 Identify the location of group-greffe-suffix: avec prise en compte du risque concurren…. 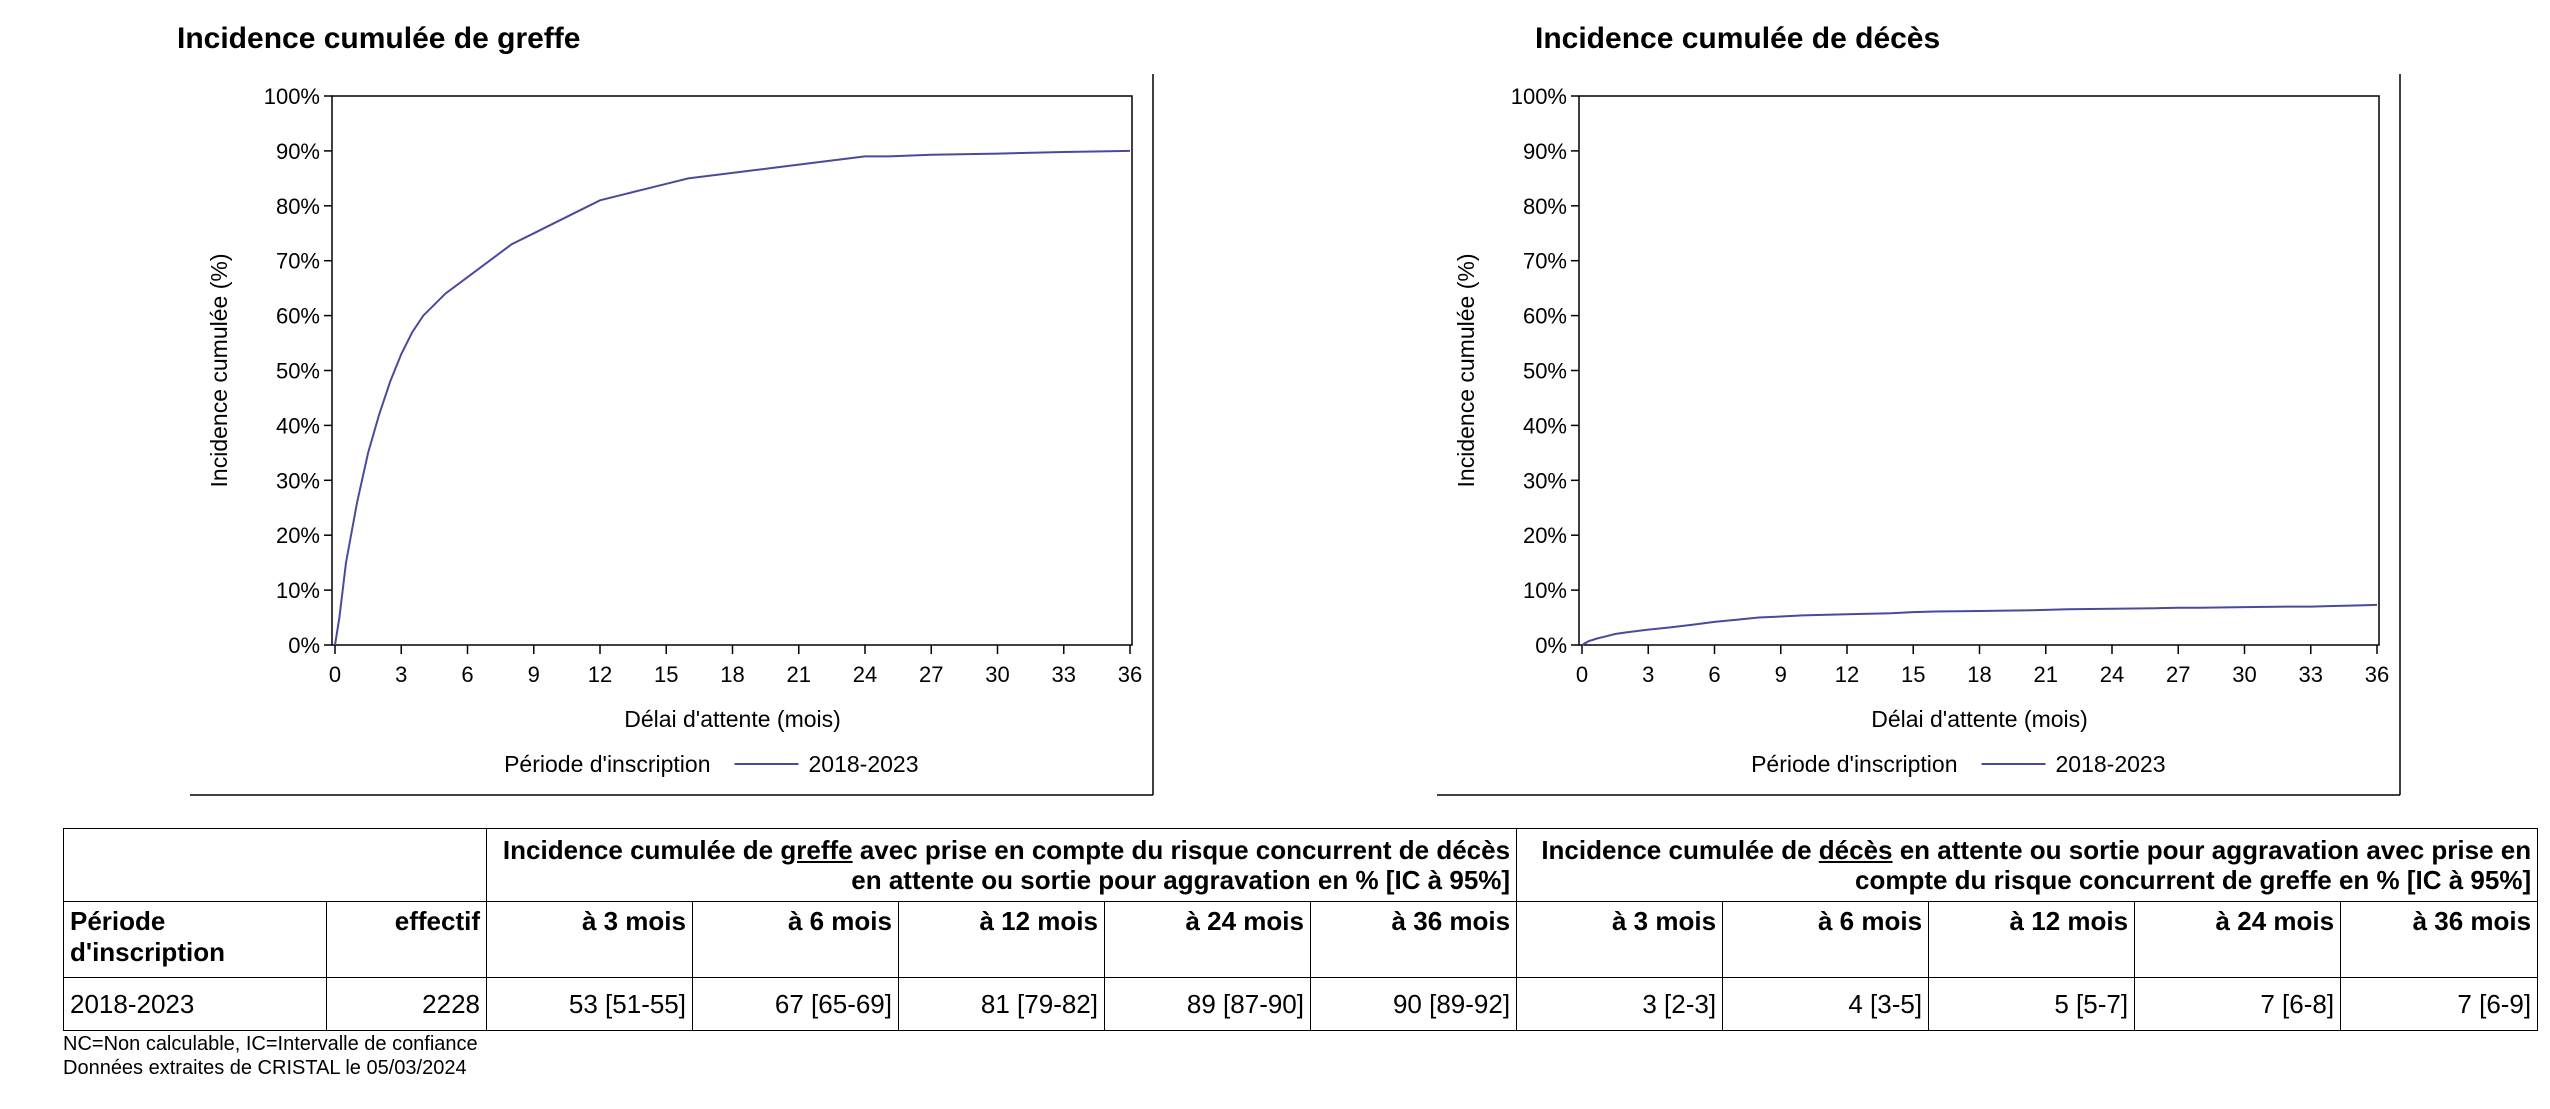
(1181, 850).